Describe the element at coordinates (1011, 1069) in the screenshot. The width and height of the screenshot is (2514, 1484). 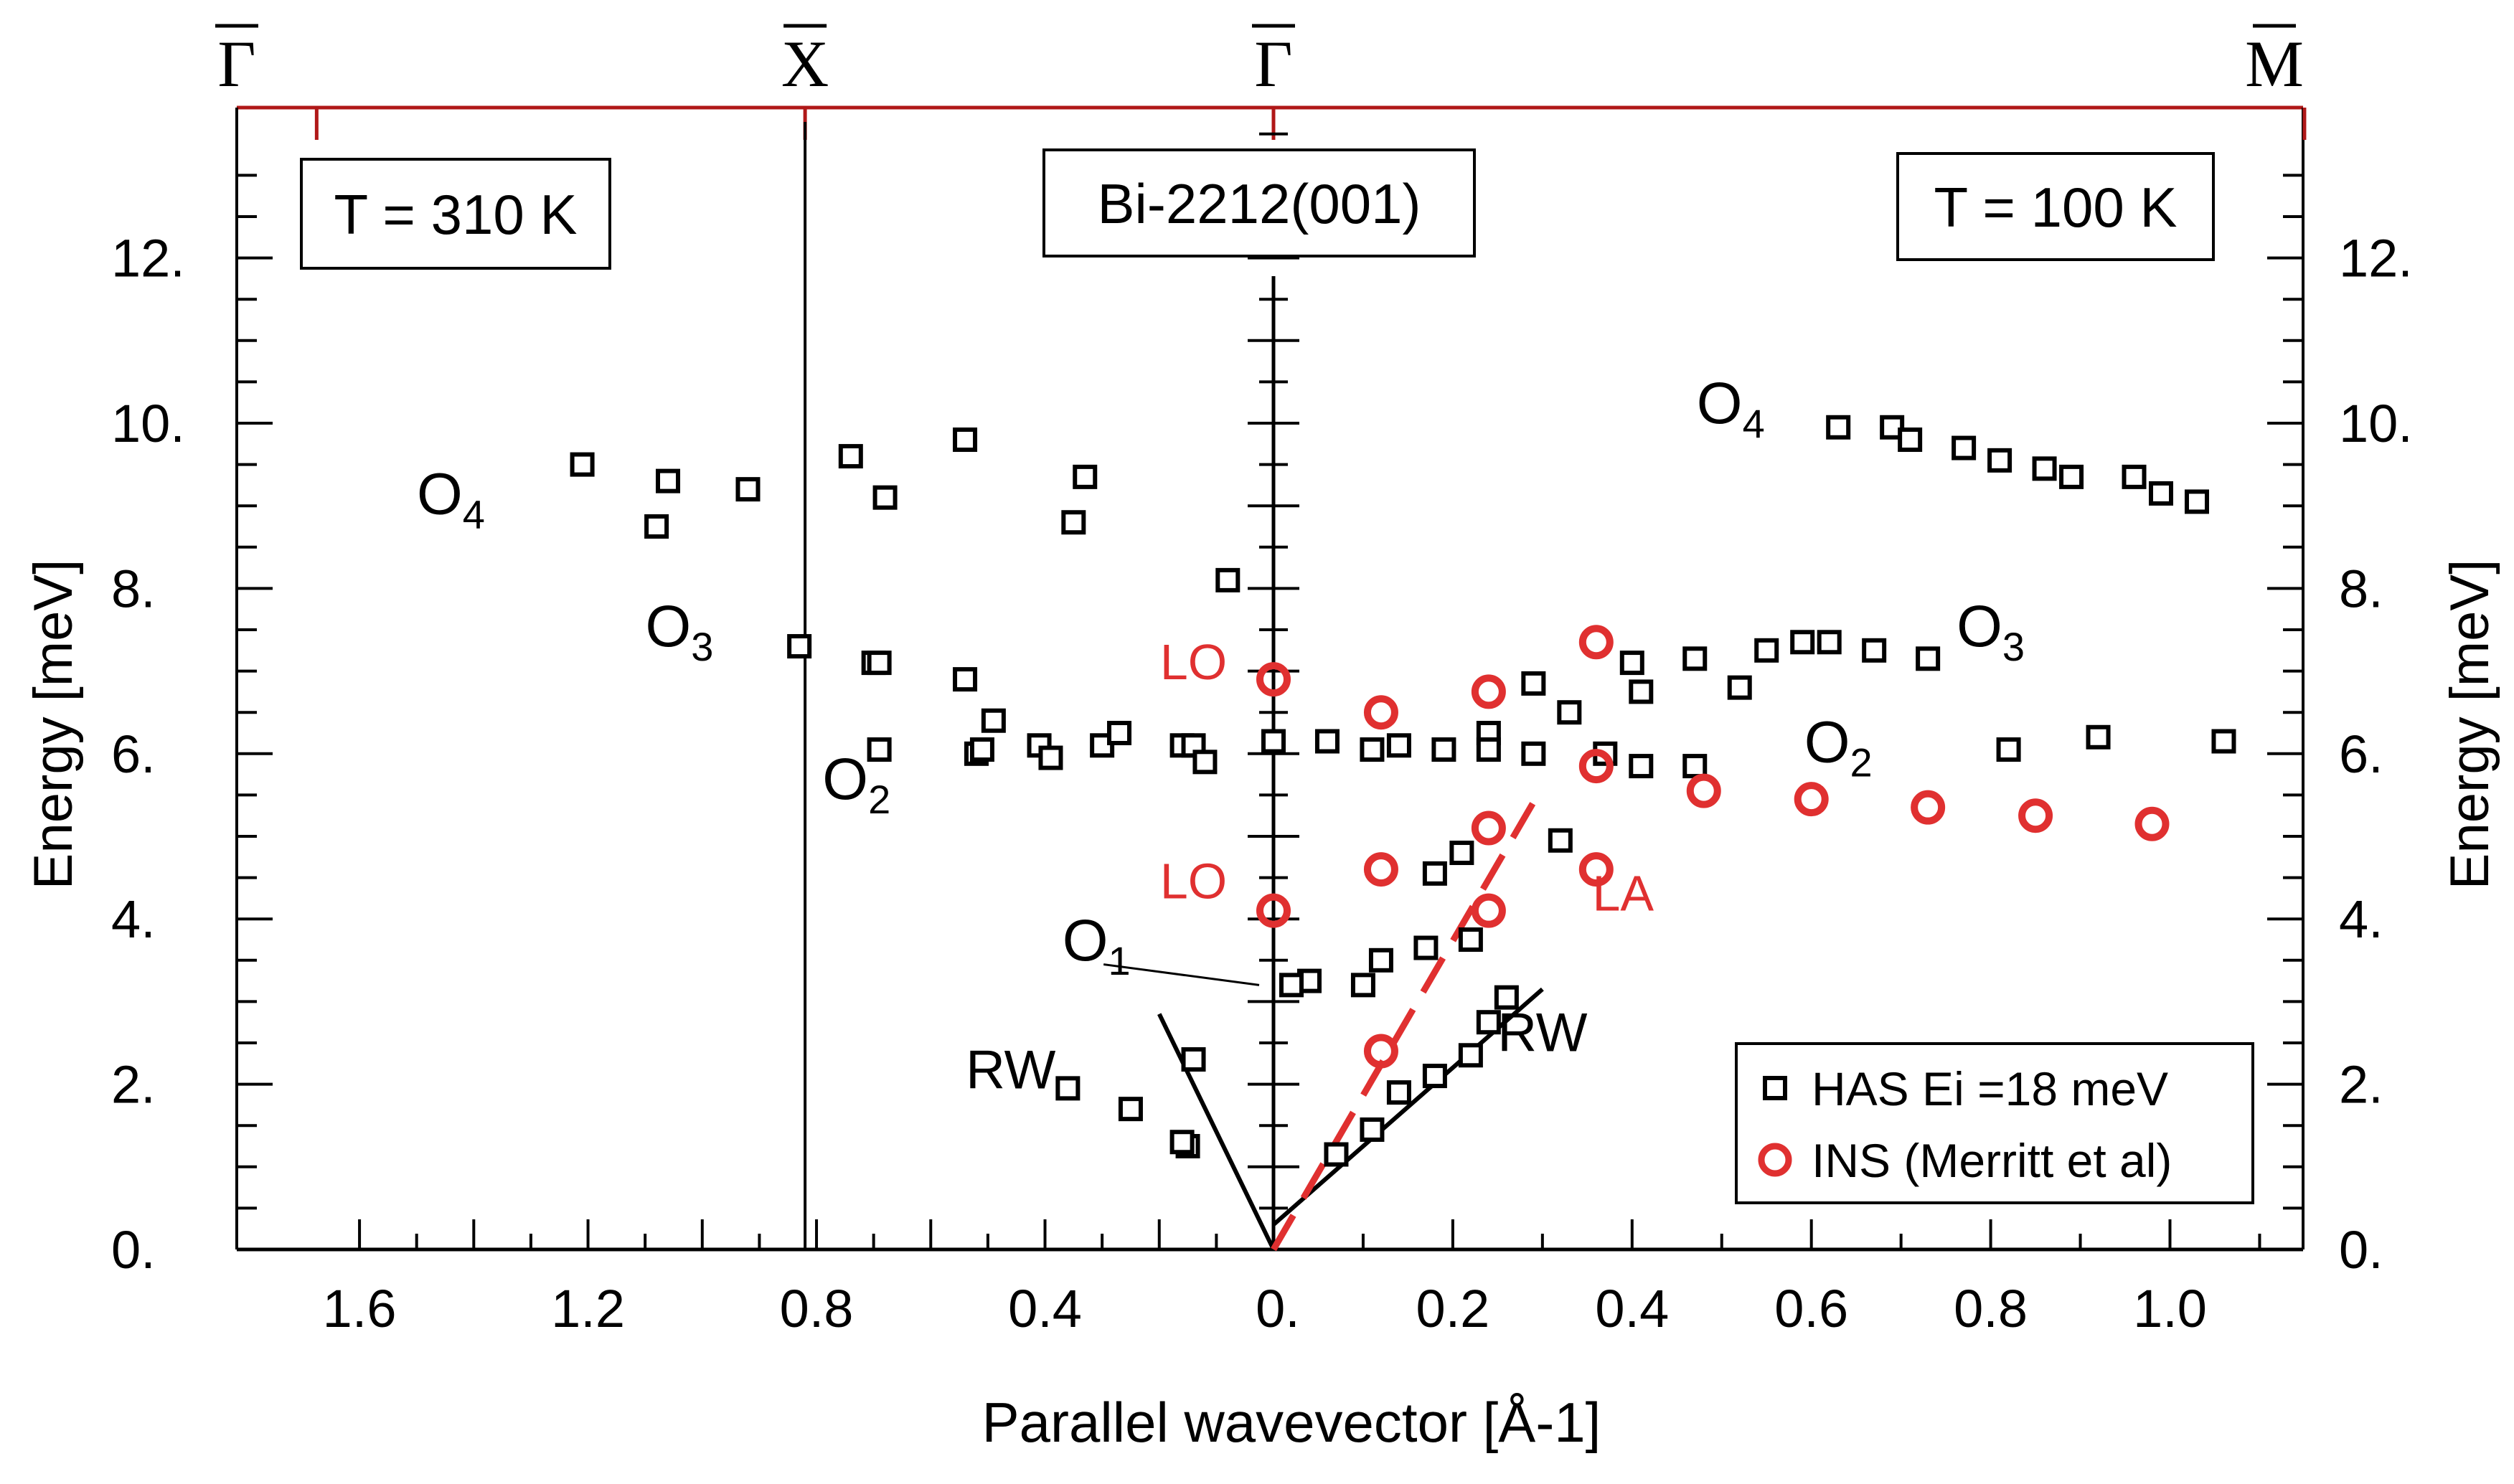
I see `mode-label: RW` at that location.